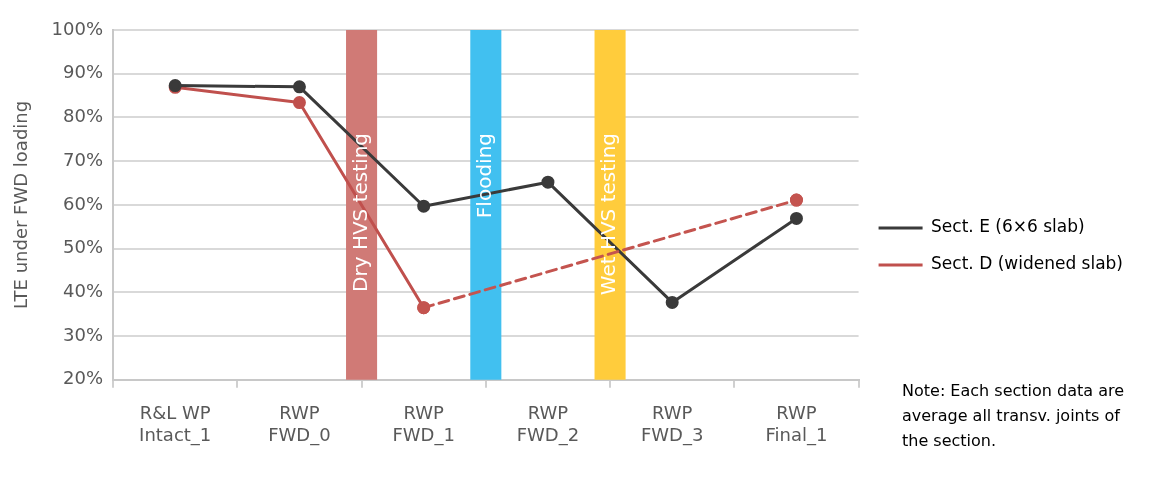 The height and width of the screenshot is (487, 1155). I want to click on y-tick-label: 30%, so click(83, 334).